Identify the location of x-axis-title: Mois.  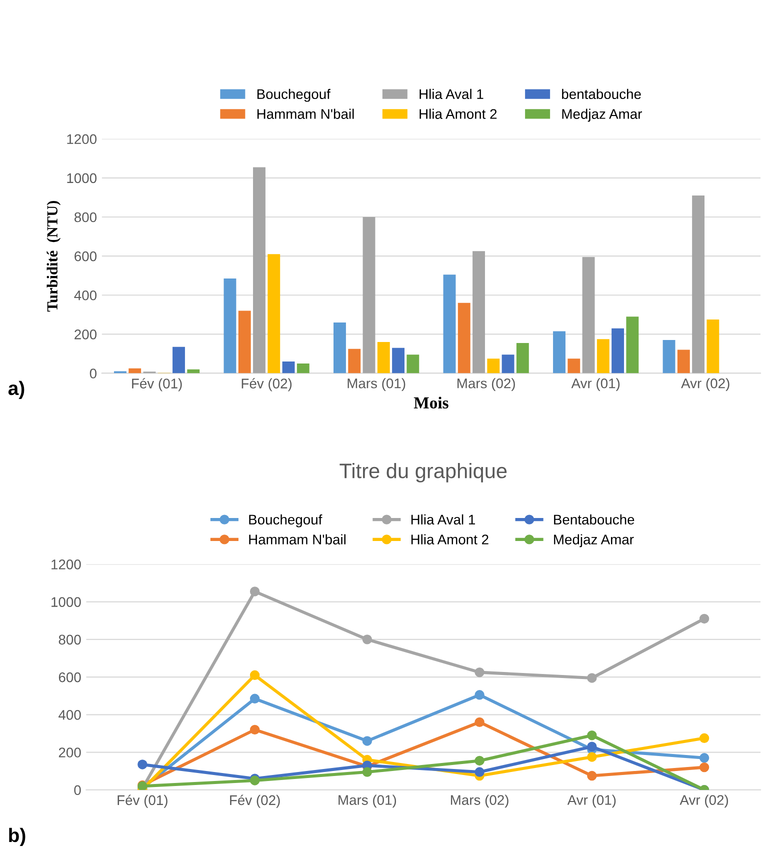
(431, 402).